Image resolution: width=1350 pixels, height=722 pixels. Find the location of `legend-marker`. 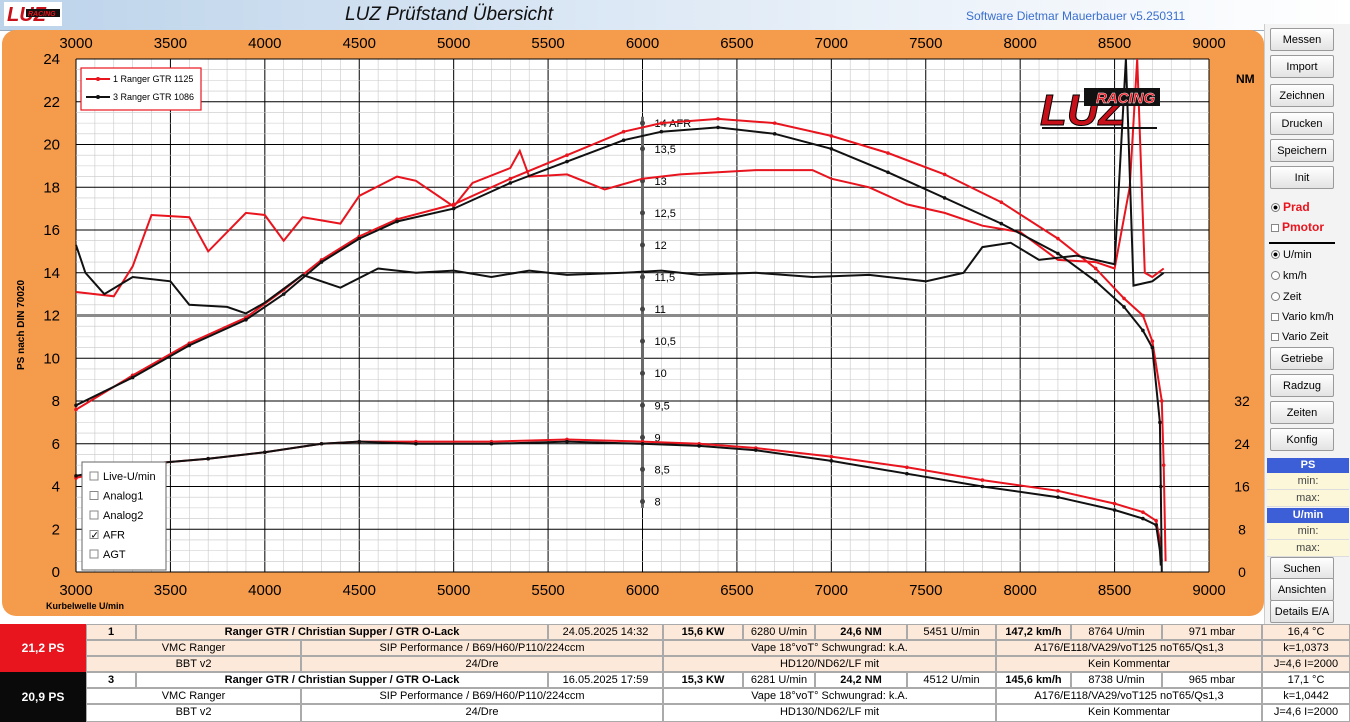

legend-marker is located at coordinates (98, 79).